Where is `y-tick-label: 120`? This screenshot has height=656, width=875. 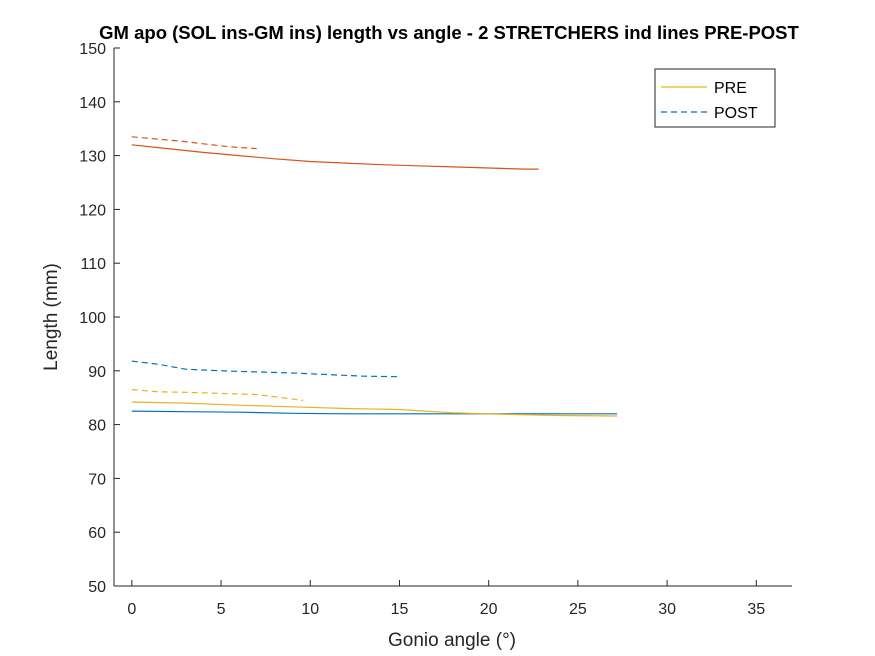 y-tick-label: 120 is located at coordinates (92, 210).